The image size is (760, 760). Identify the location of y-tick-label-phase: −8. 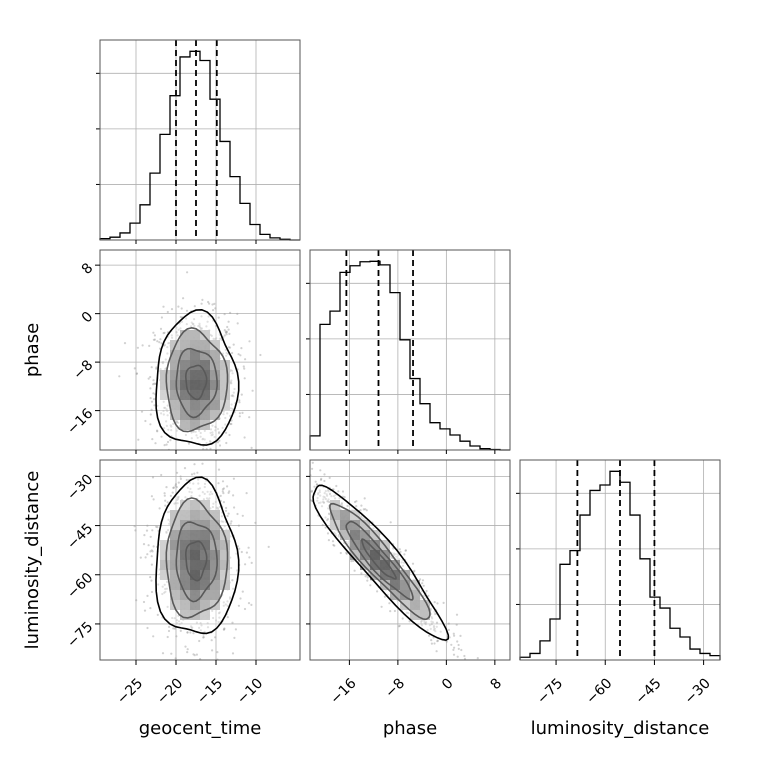
(83, 370).